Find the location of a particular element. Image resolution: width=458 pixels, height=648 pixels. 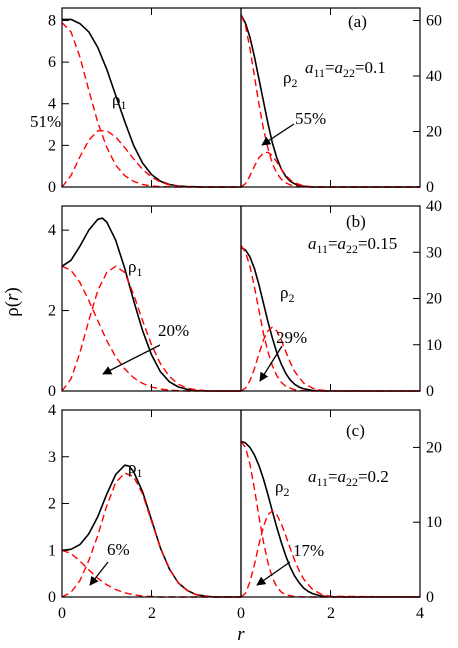

y-tick-label: 3 is located at coordinates (52, 457).